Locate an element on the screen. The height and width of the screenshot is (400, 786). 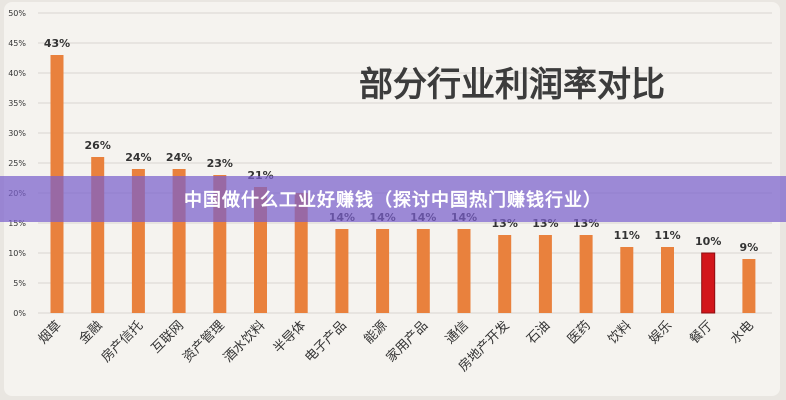
x-tick-label: 水电 is located at coordinates (742, 332).